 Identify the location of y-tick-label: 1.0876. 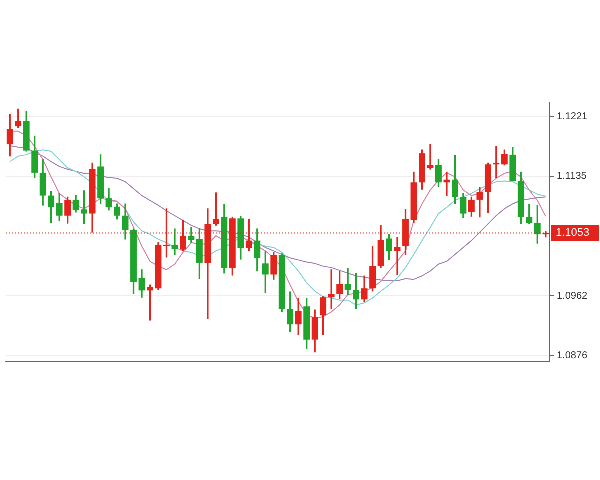
(572, 356).